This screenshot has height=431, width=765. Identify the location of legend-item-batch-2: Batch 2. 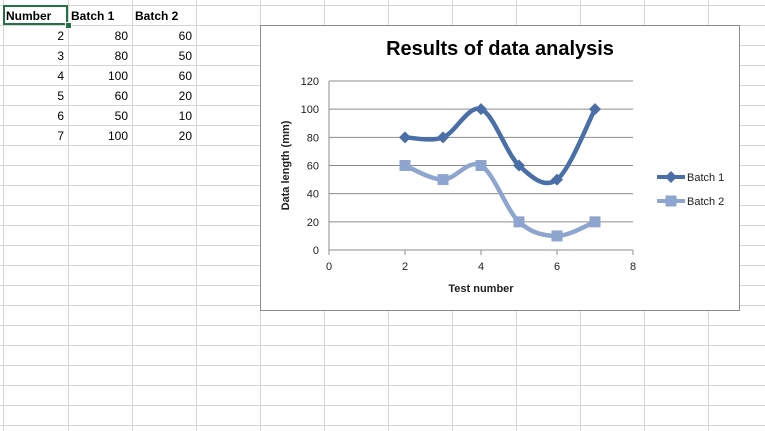
(690, 202).